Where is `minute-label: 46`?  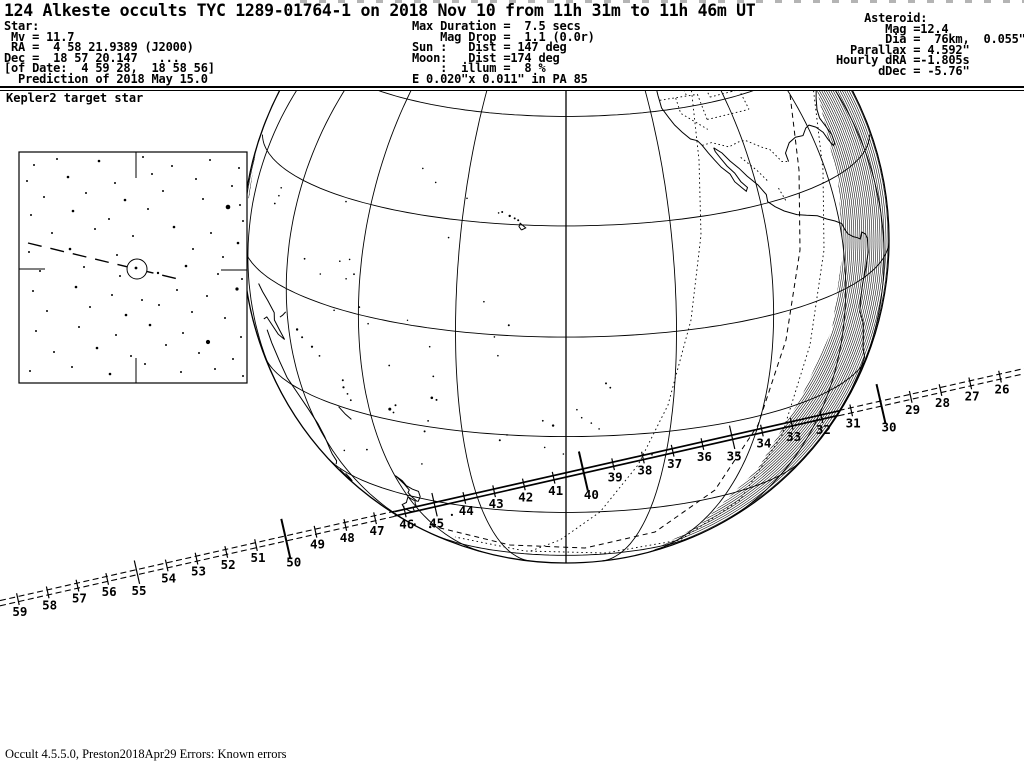 minute-label: 46 is located at coordinates (406, 524).